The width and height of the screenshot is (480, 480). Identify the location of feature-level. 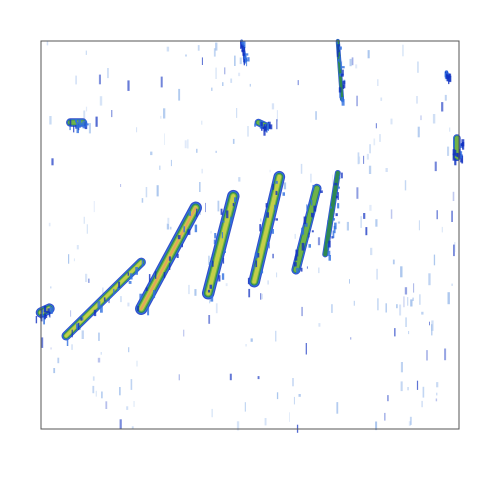
(168, 258).